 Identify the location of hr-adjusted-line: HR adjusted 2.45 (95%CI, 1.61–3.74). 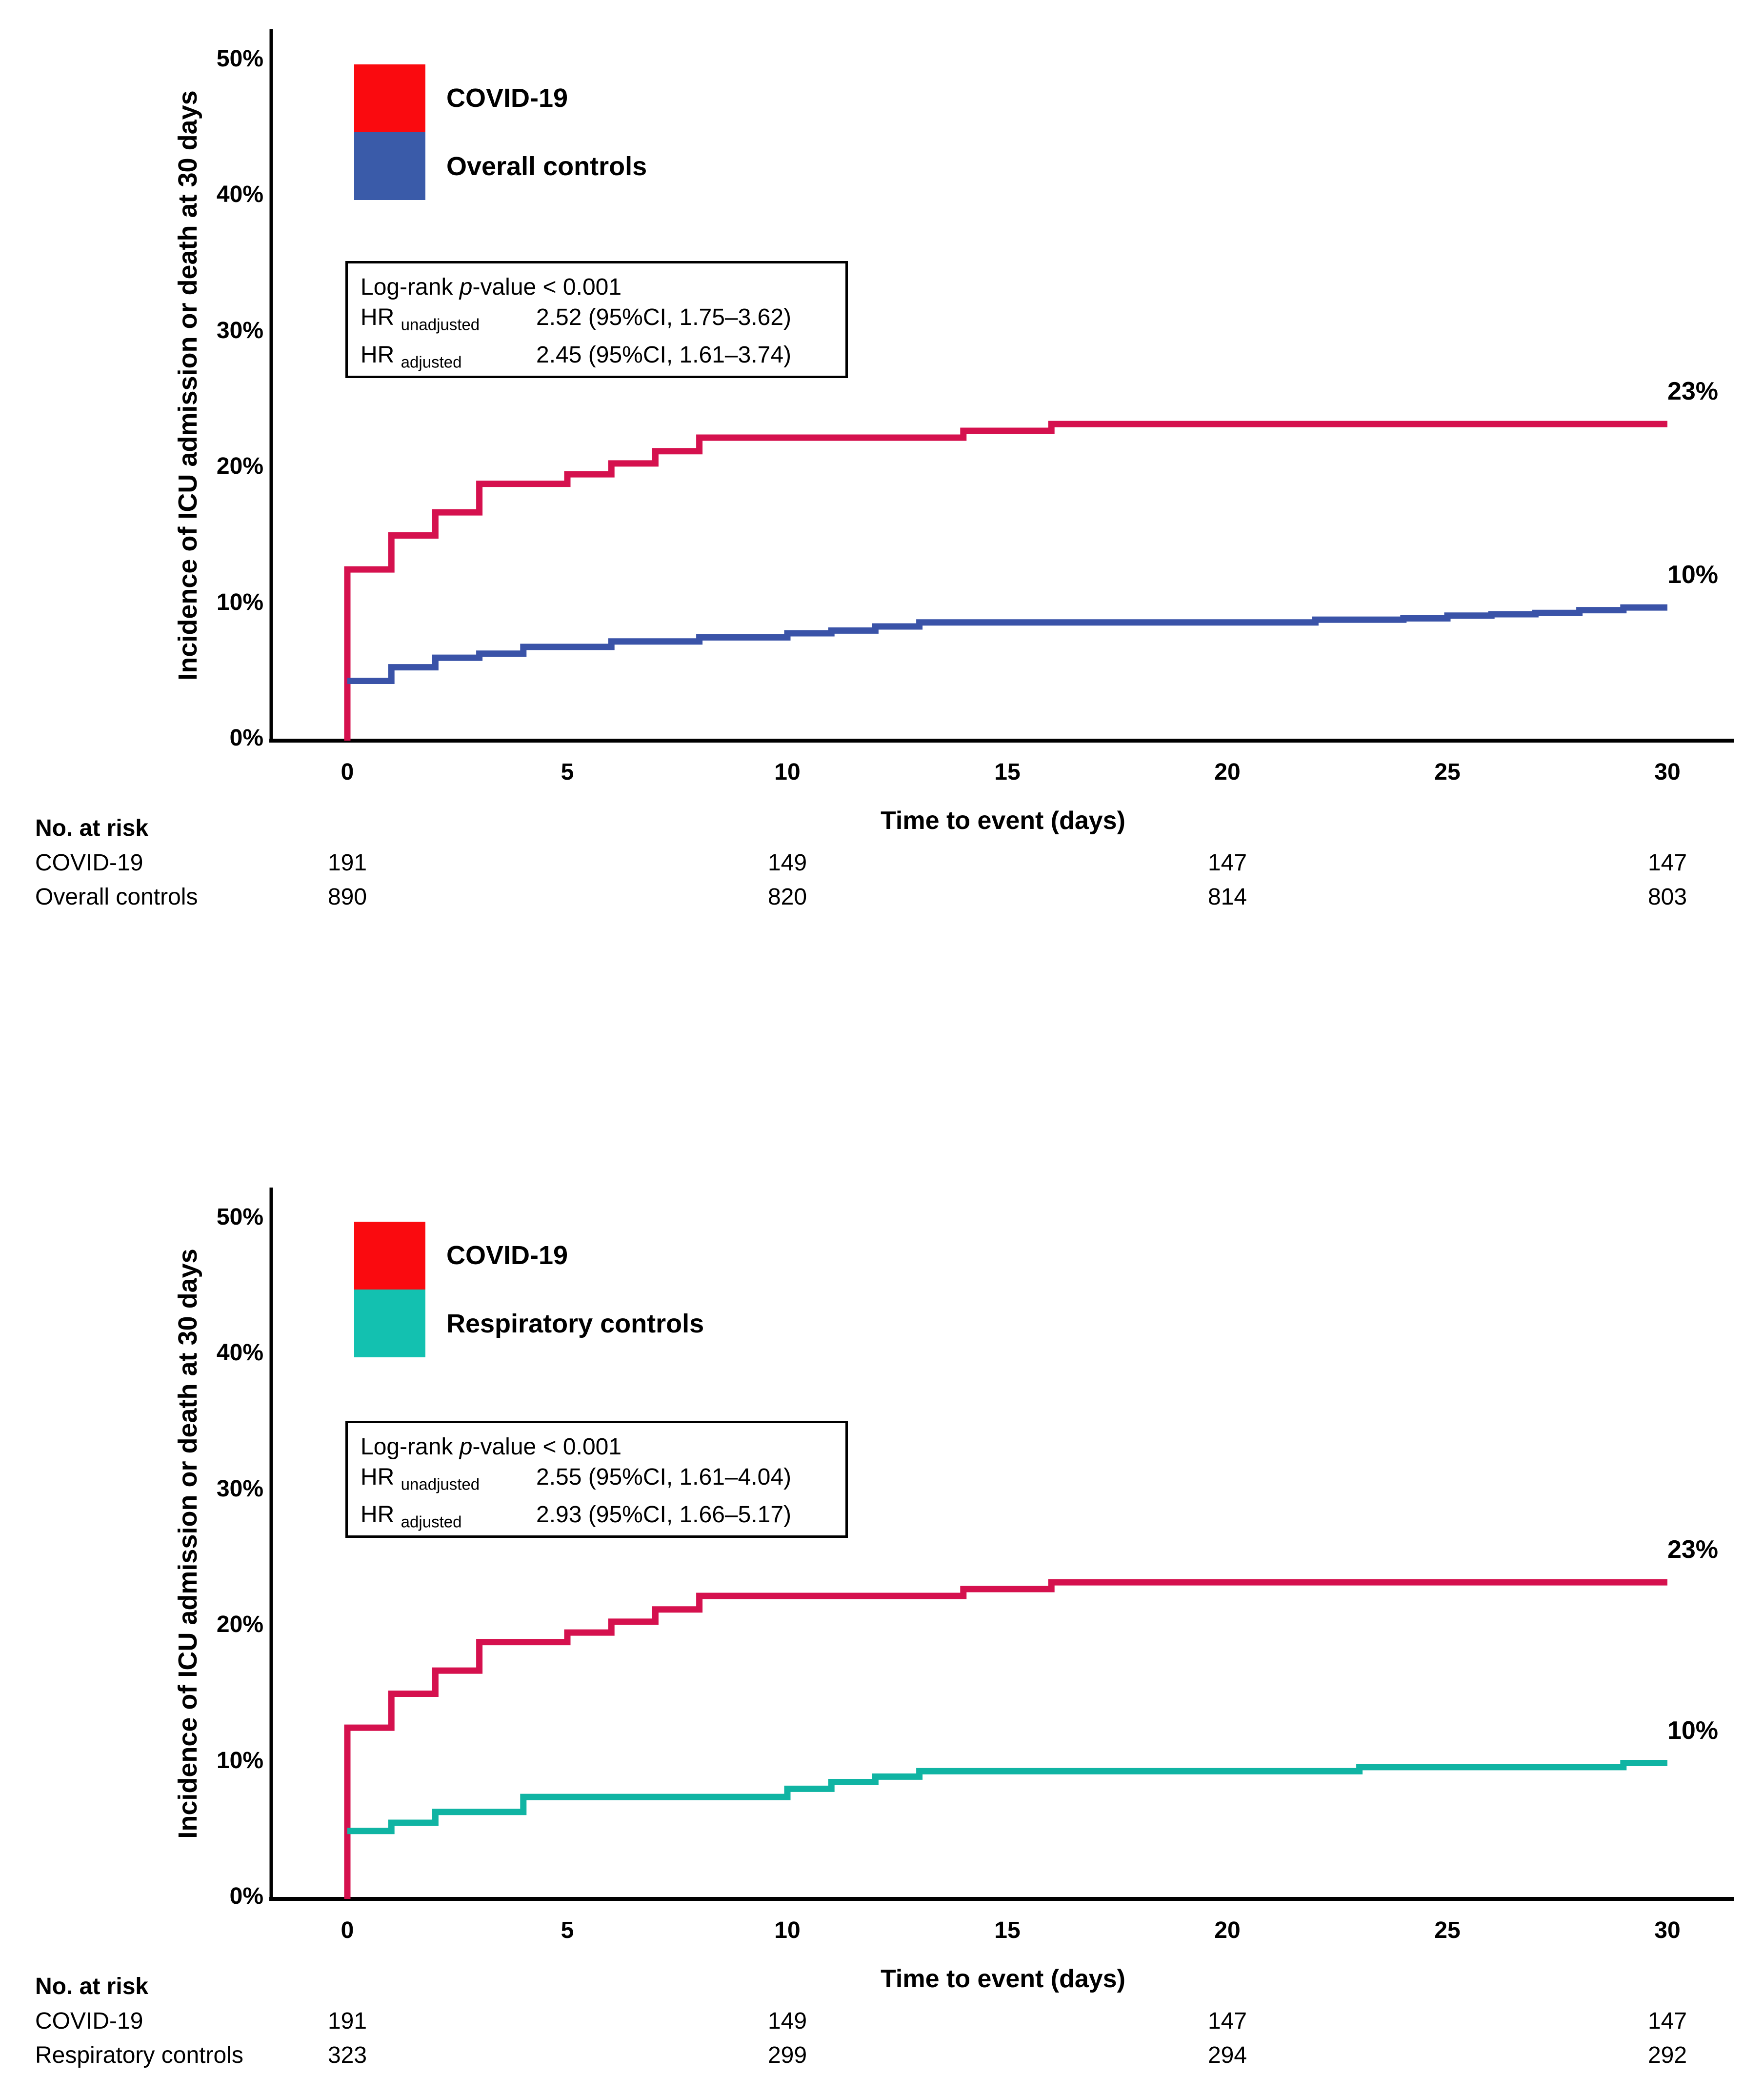
(576, 356).